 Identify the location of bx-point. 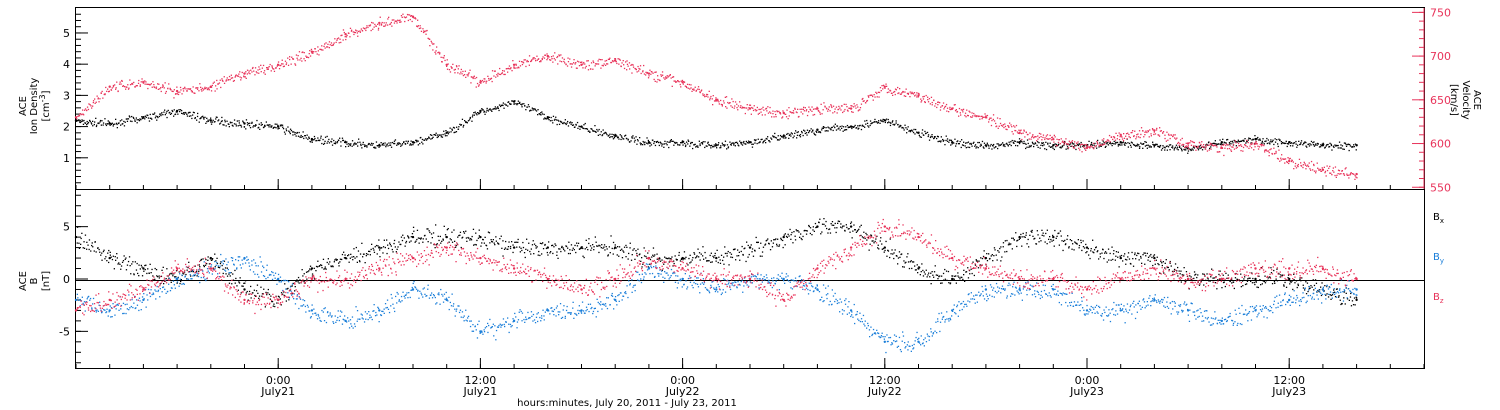
(783, 237).